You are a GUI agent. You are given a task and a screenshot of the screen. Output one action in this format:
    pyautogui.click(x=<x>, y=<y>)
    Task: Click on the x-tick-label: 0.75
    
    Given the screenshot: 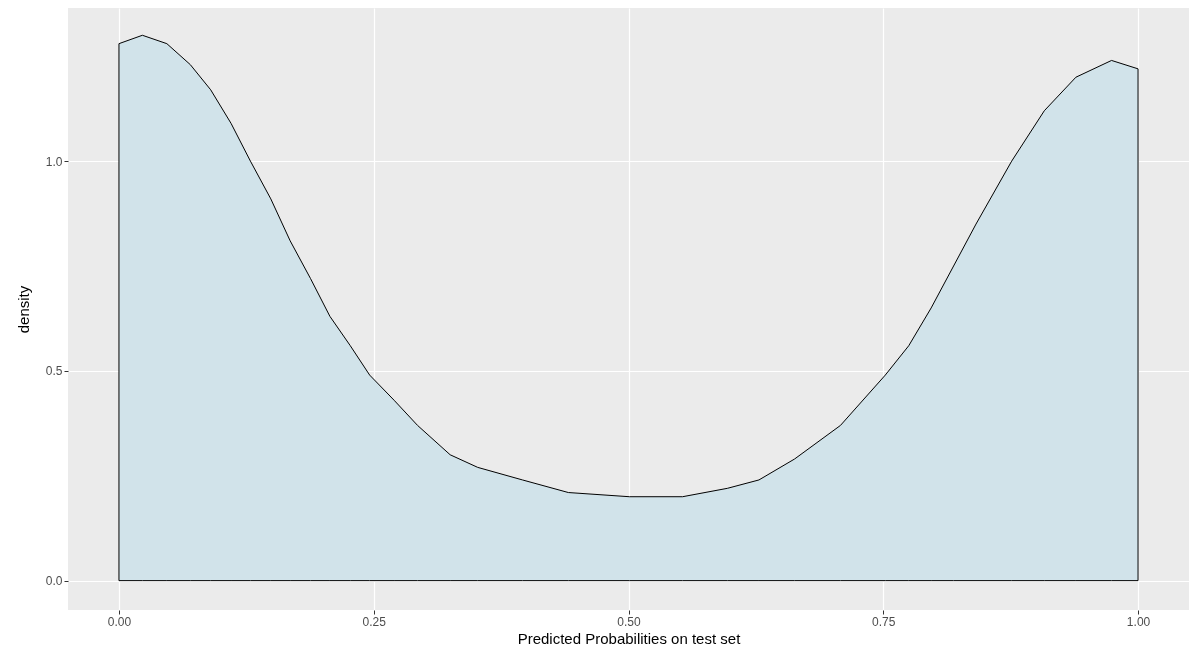 What is the action you would take?
    pyautogui.click(x=884, y=621)
    